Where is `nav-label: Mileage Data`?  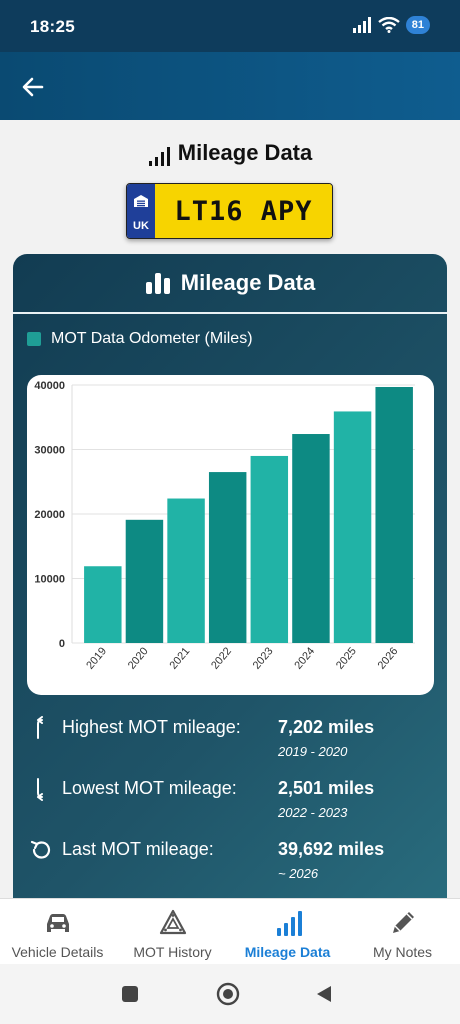
nav-label: Mileage Data is located at coordinates (287, 952).